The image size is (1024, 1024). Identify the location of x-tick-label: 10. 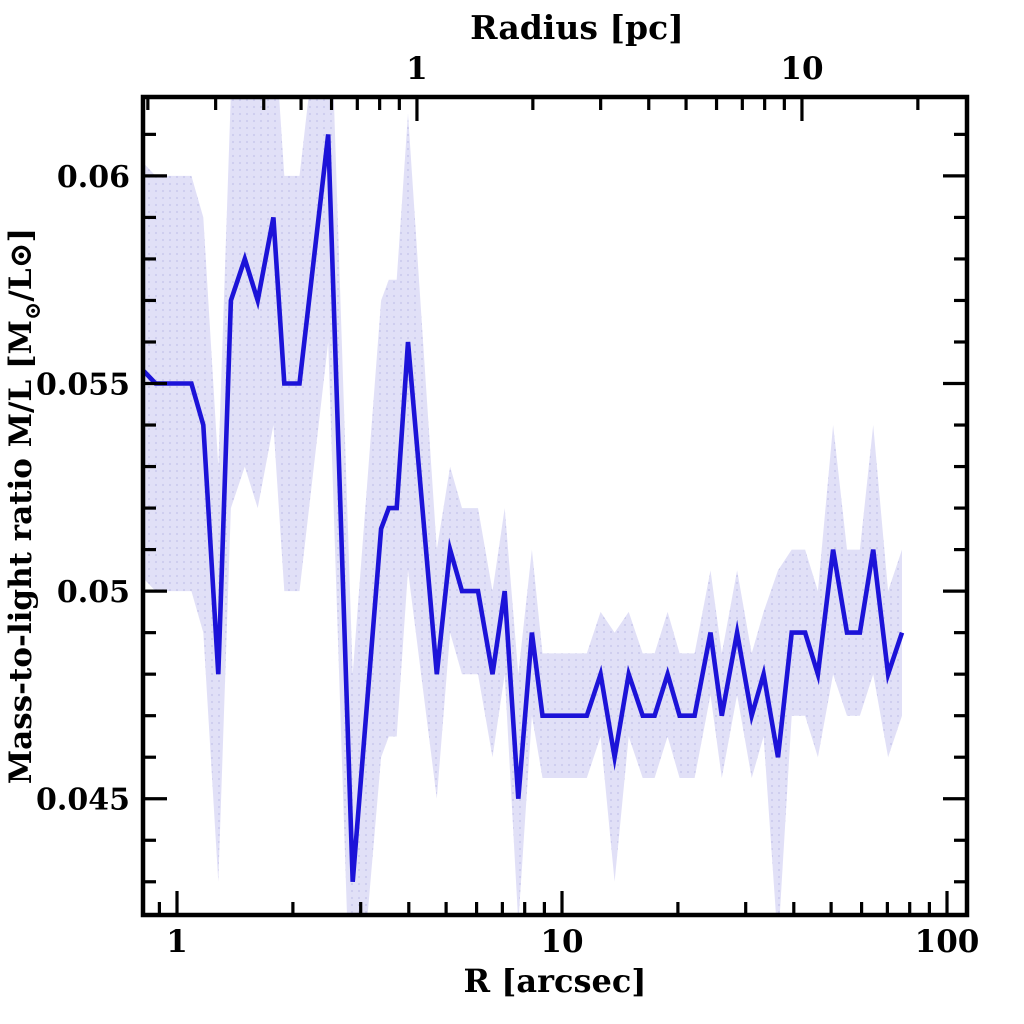
(561, 942).